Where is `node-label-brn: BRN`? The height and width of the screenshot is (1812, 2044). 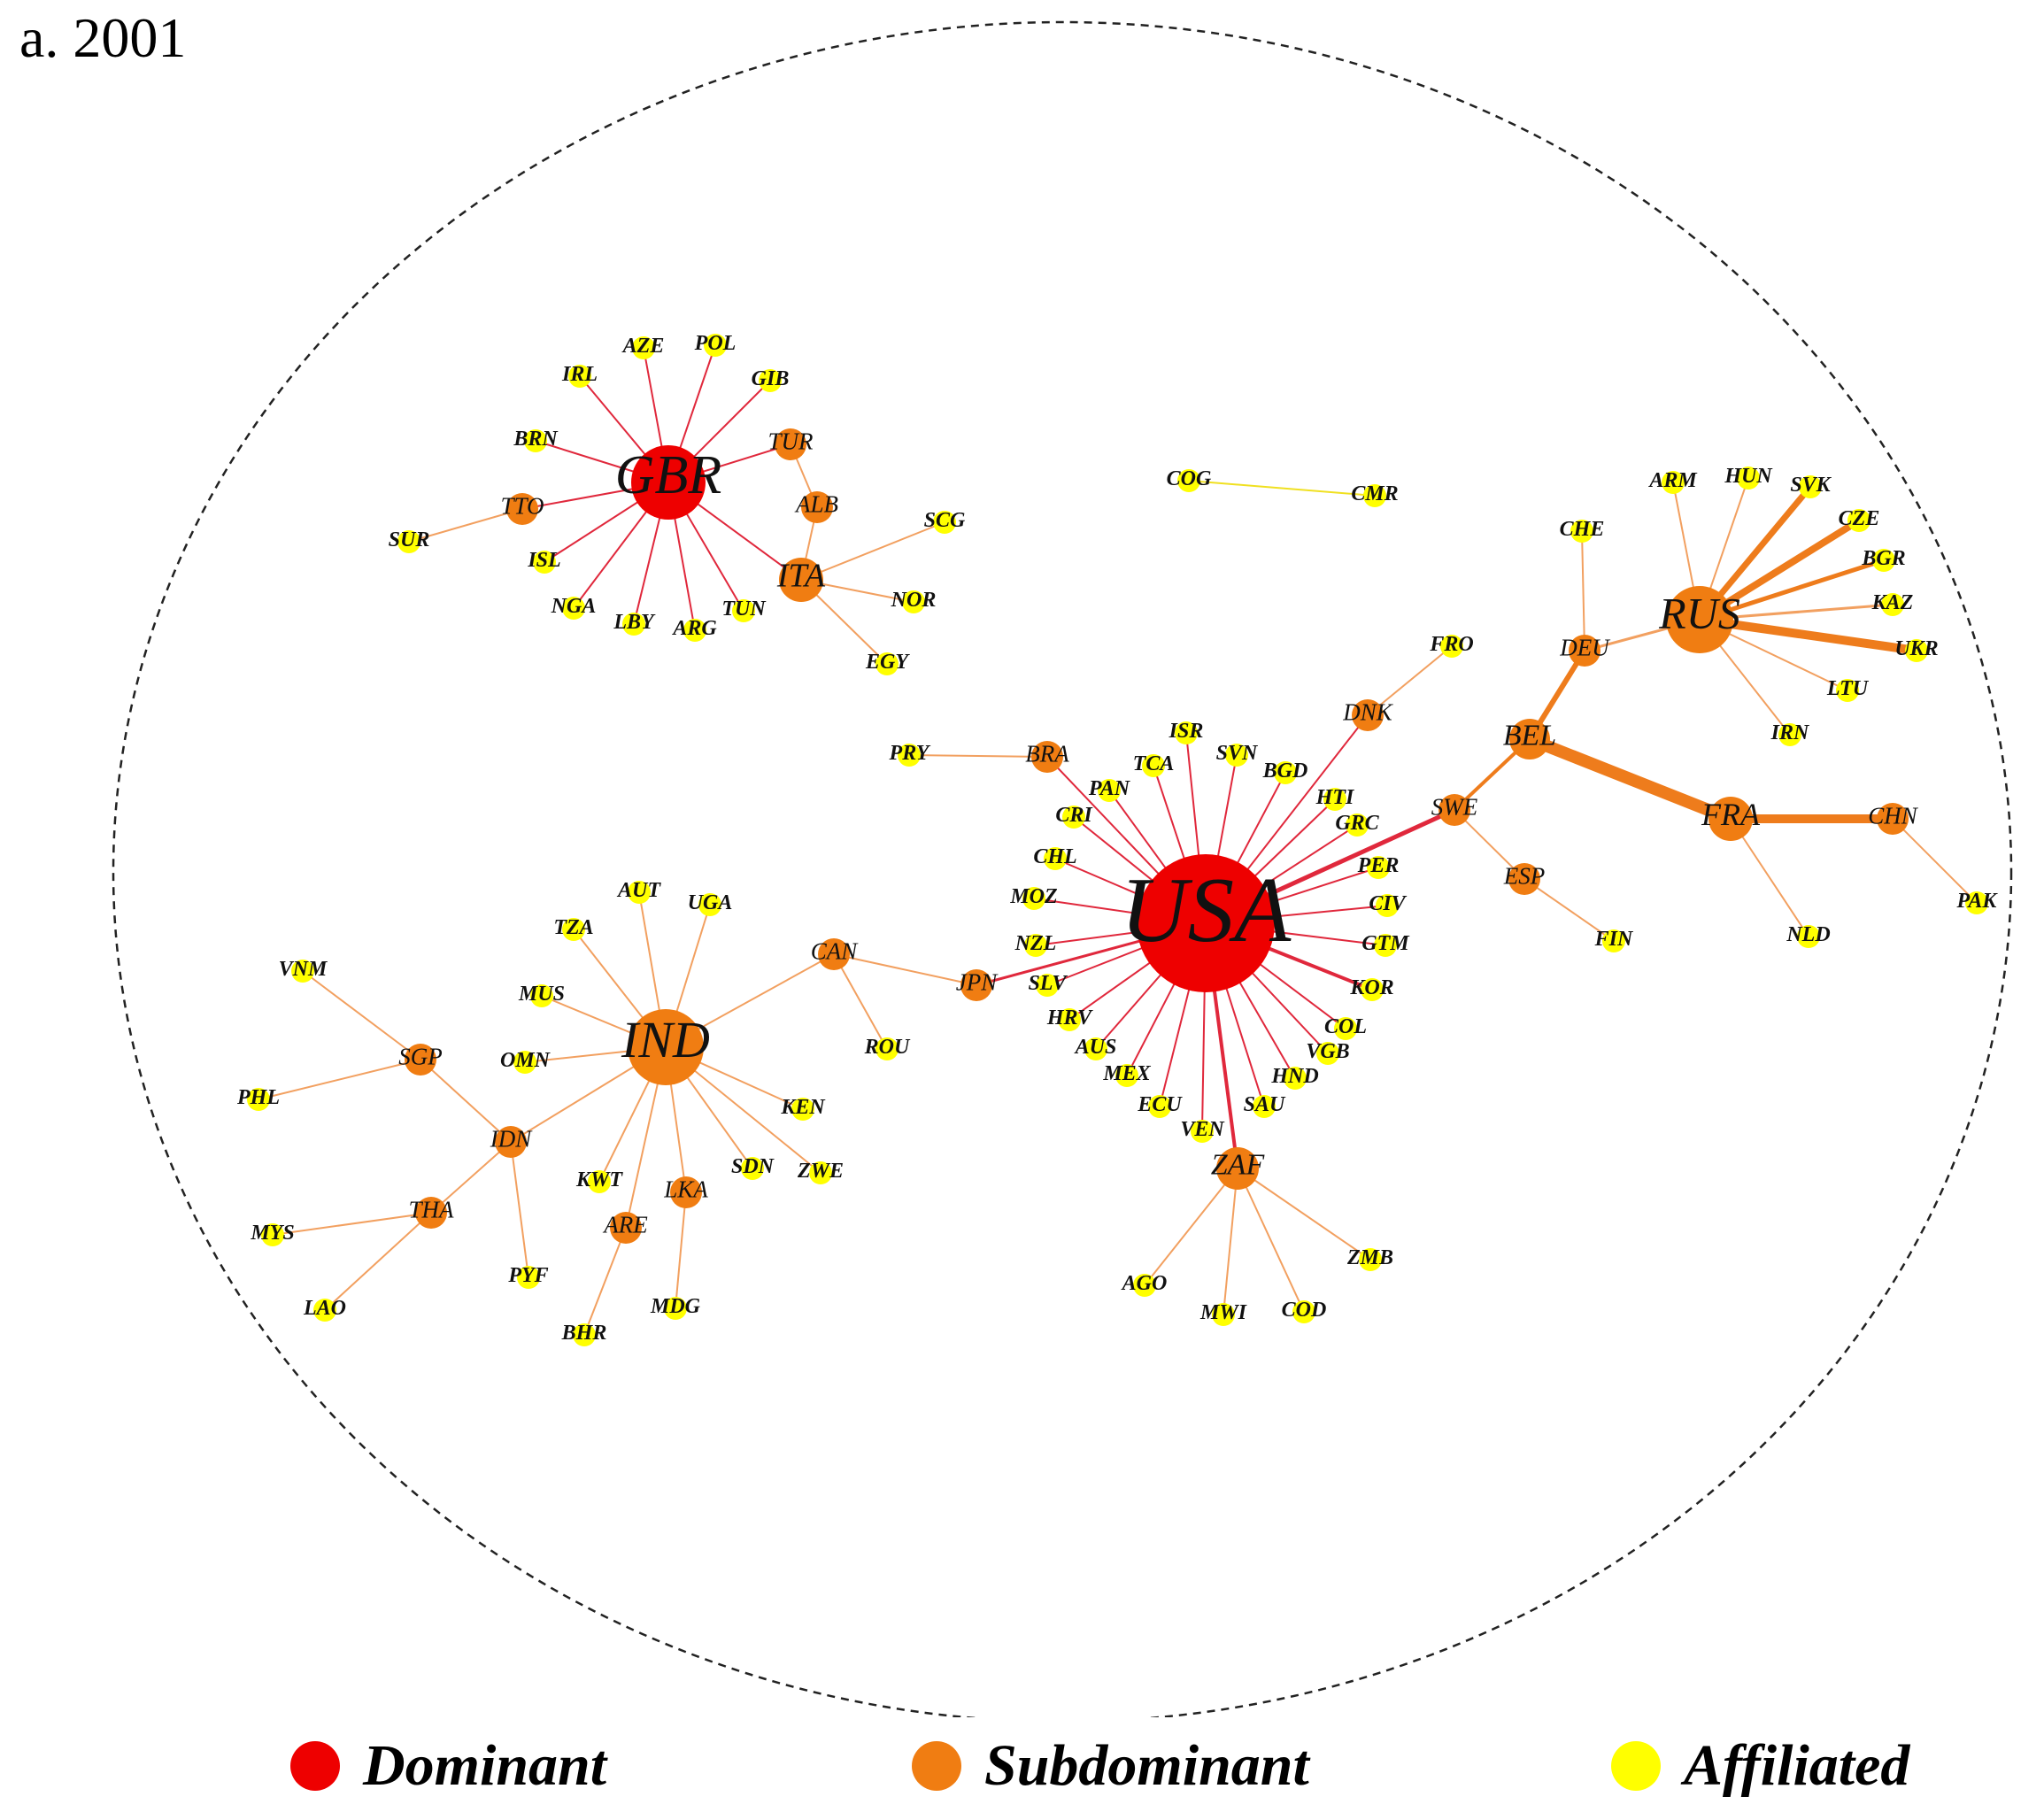
node-label-brn: BRN is located at coordinates (536, 439).